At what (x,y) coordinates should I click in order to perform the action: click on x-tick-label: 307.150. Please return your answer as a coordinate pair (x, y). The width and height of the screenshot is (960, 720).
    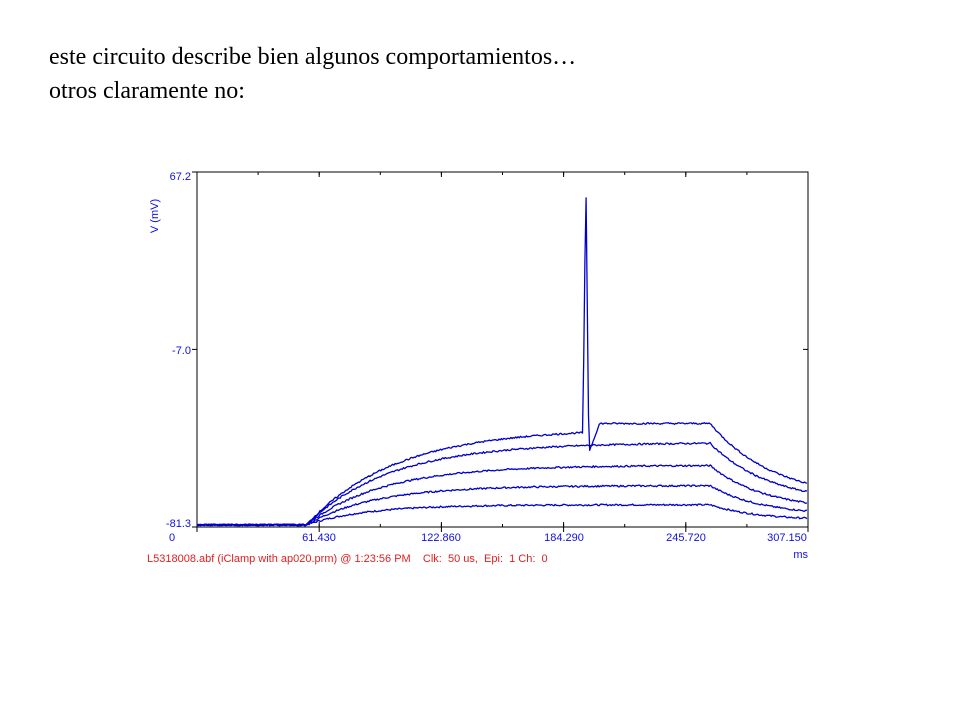
    Looking at the image, I should click on (787, 538).